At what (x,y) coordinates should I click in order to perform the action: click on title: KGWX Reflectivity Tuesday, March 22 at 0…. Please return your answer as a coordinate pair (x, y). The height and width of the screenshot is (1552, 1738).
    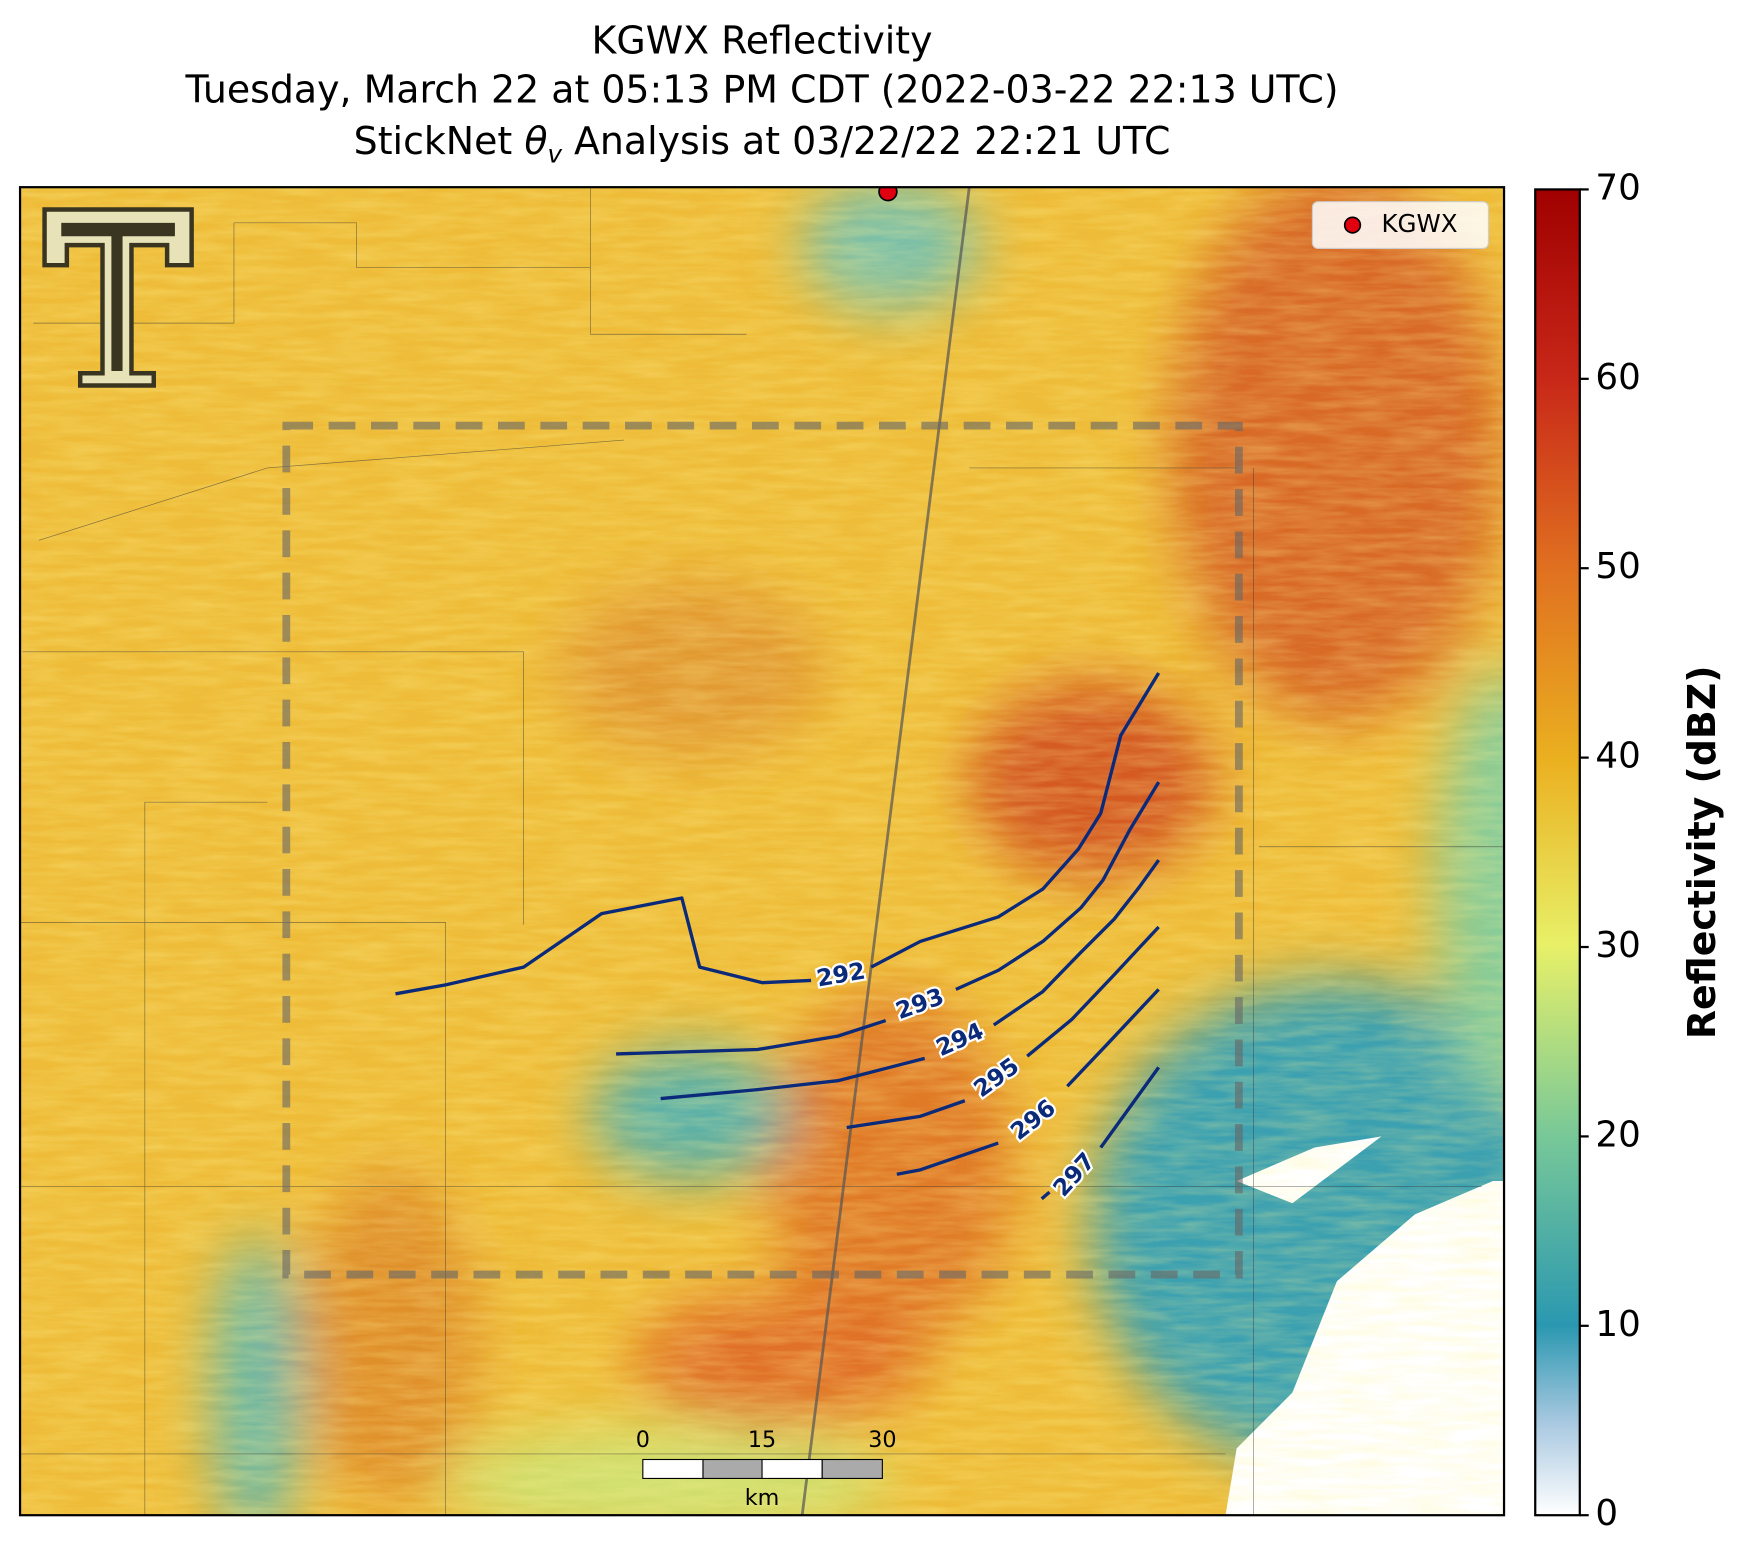
    Looking at the image, I should click on (762, 94).